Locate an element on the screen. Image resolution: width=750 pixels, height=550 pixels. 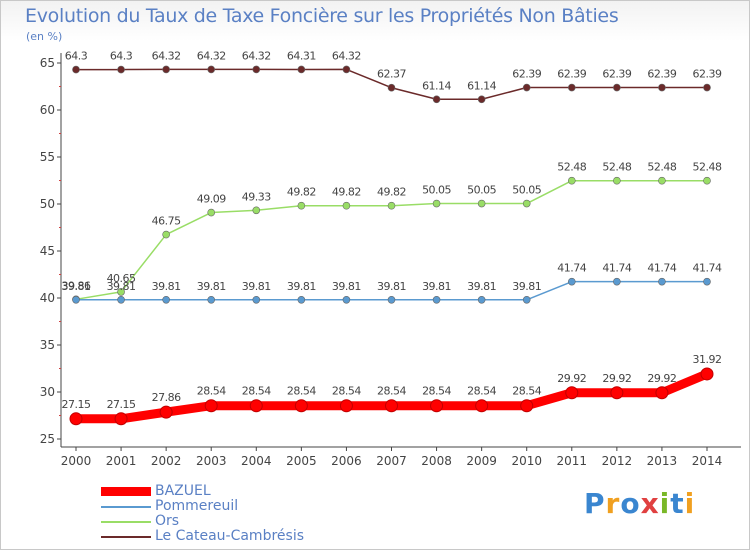
proxiti-logo: Proxiti is located at coordinates (639, 503).